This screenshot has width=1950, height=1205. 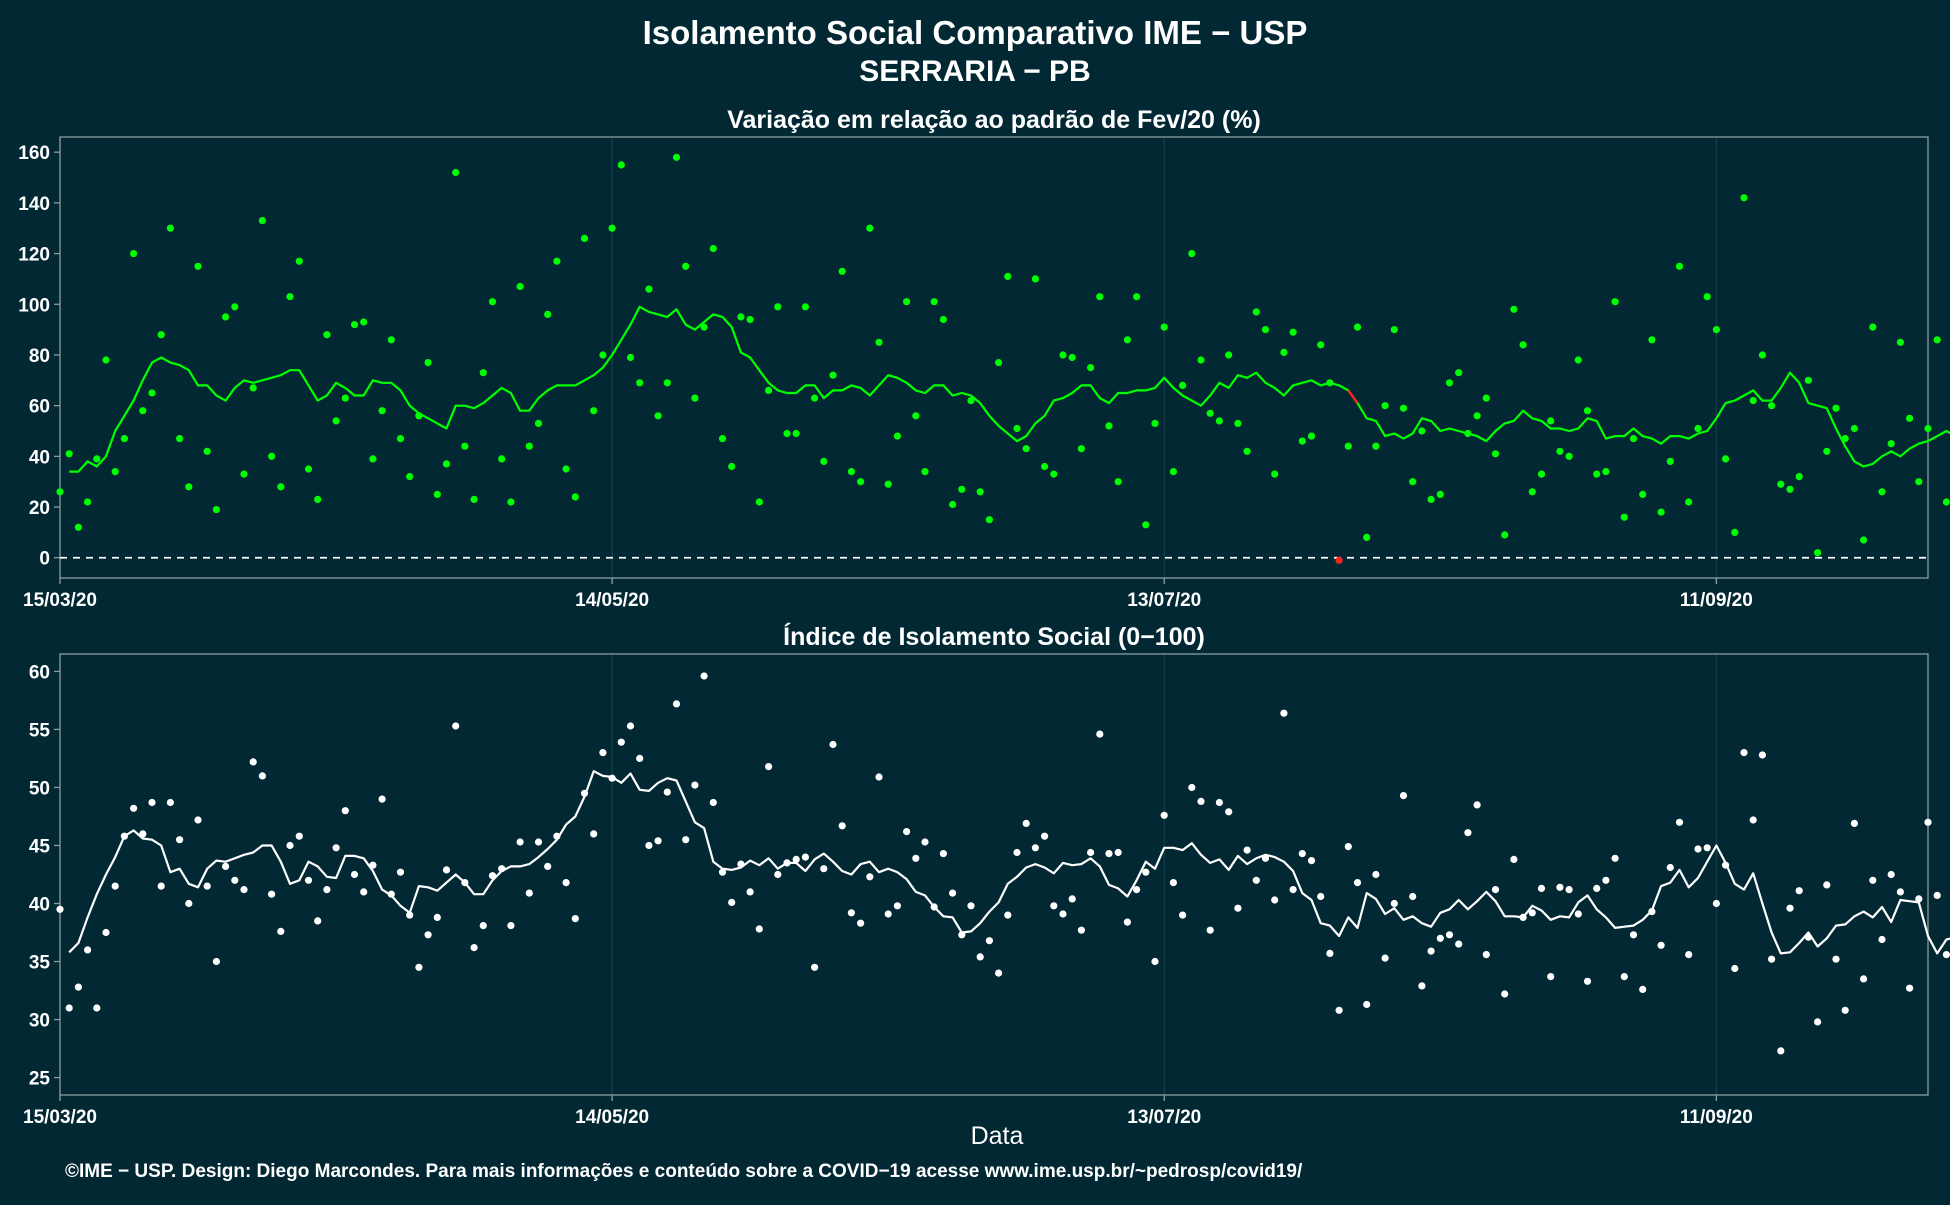 What do you see at coordinates (612, 1117) in the screenshot?
I see `x-tick-label: 14/05/20` at bounding box center [612, 1117].